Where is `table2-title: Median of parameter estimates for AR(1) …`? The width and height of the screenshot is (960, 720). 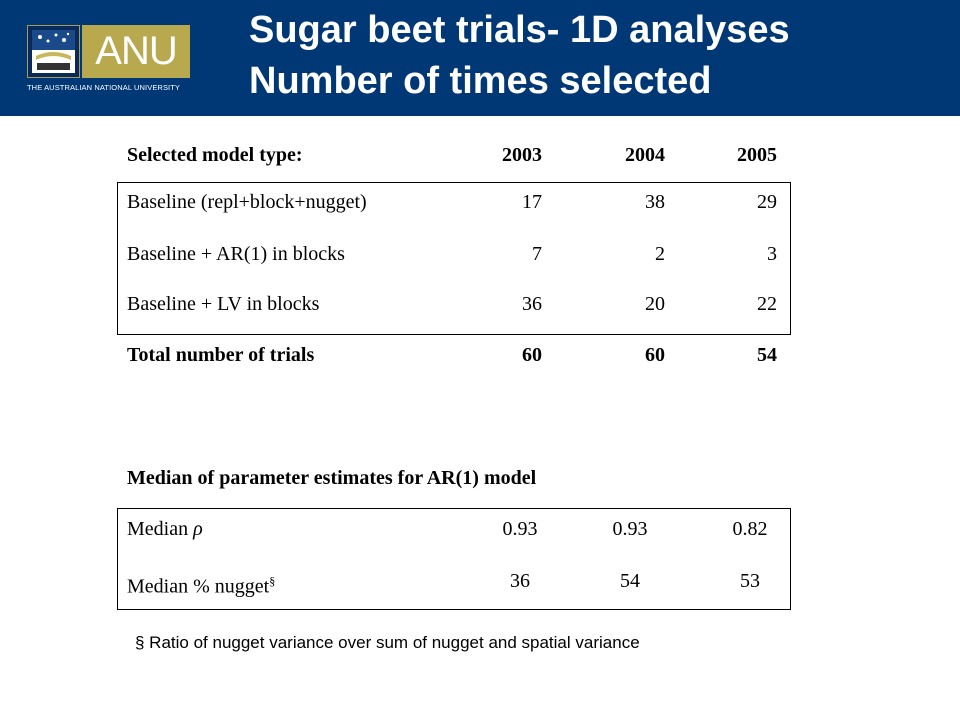 table2-title: Median of parameter estimates for AR(1) … is located at coordinates (332, 478).